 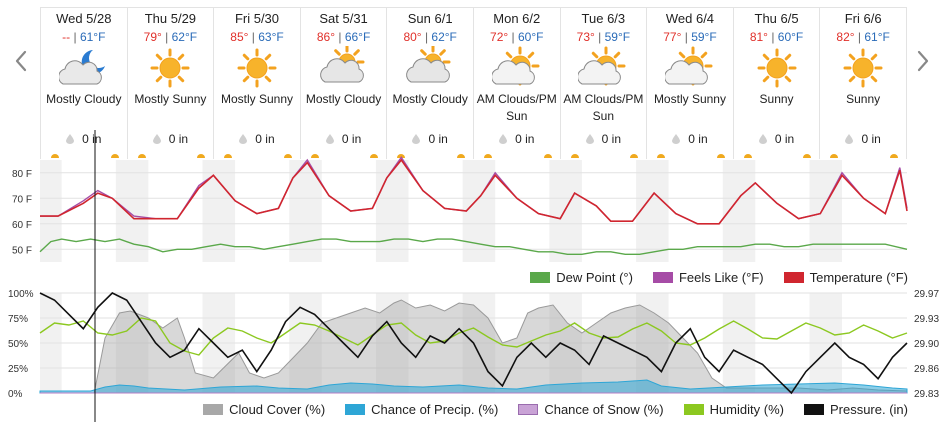 I want to click on series-area-precip, so click(x=473, y=386).